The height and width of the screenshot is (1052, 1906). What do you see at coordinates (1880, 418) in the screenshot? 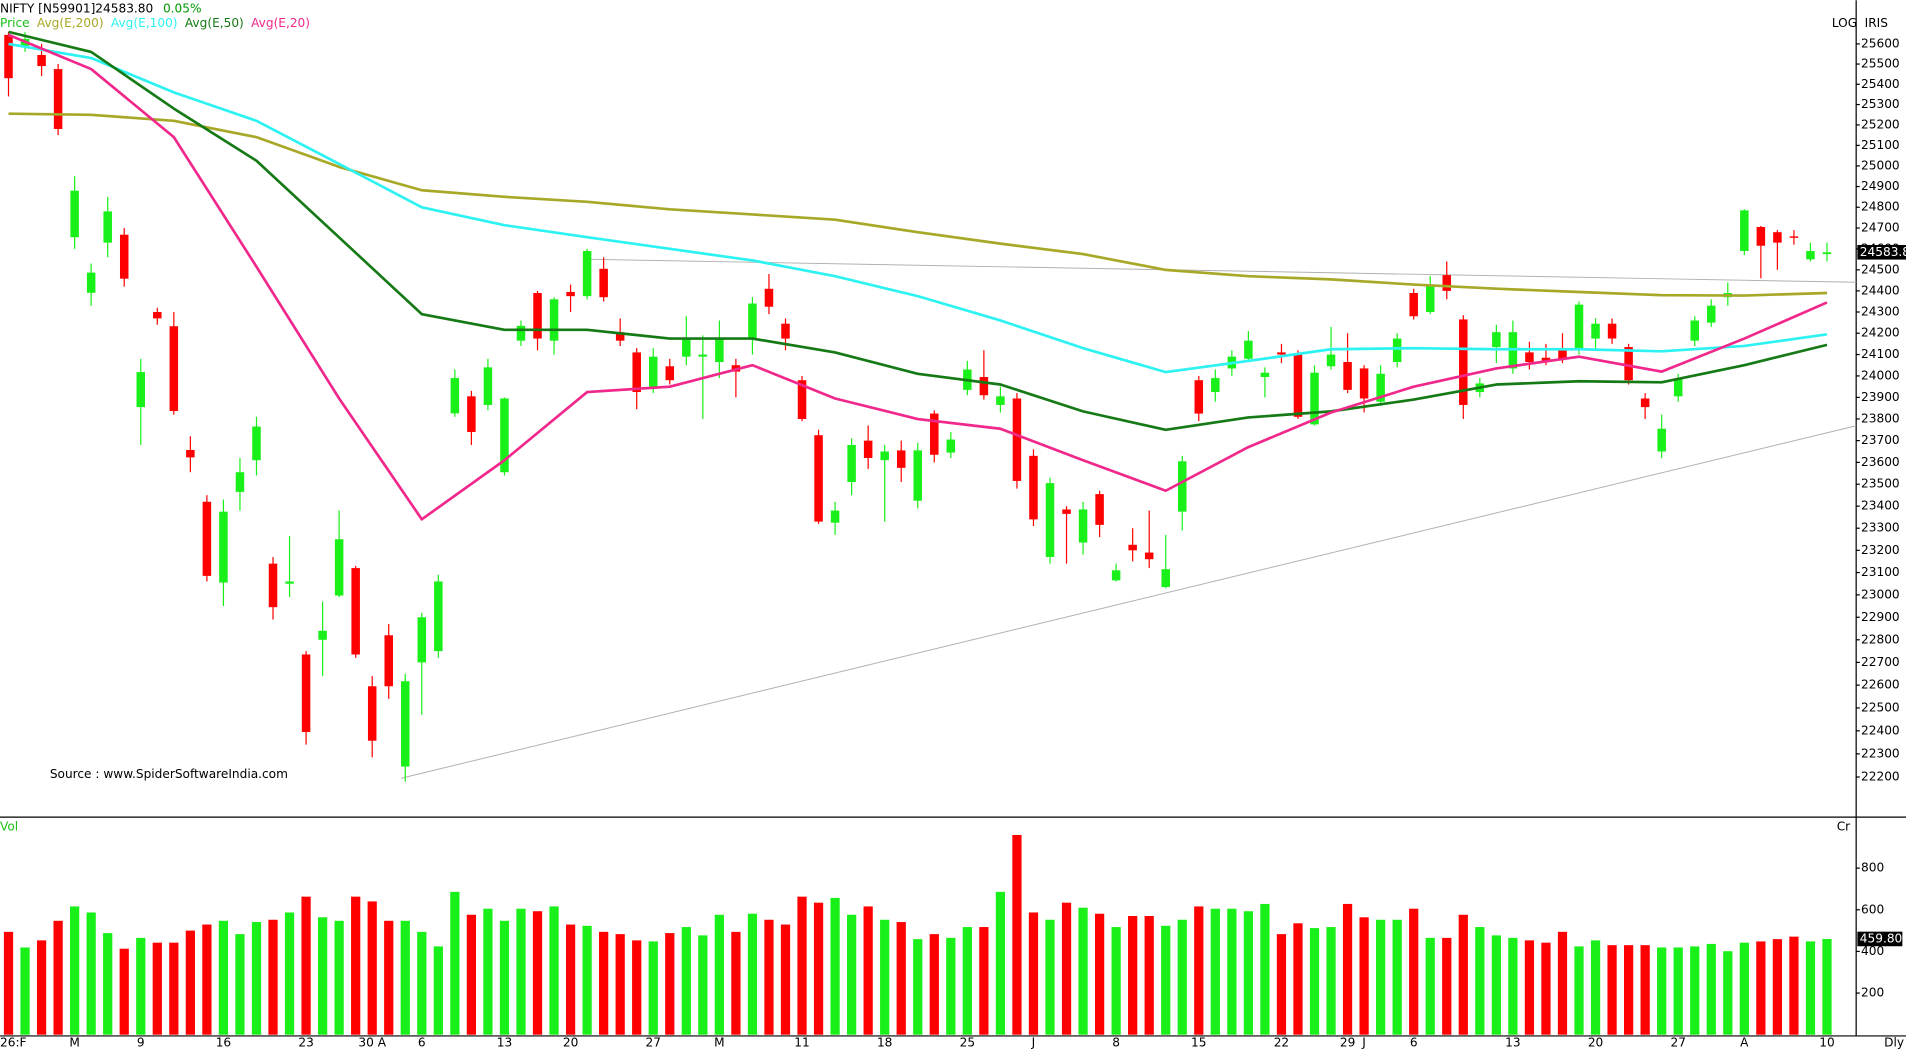
I see `y-tick-label: 23800` at bounding box center [1880, 418].